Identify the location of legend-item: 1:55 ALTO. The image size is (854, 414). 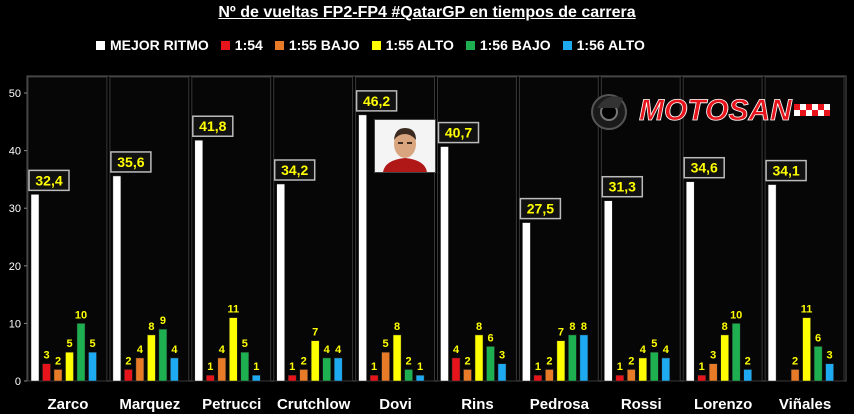
(412, 45).